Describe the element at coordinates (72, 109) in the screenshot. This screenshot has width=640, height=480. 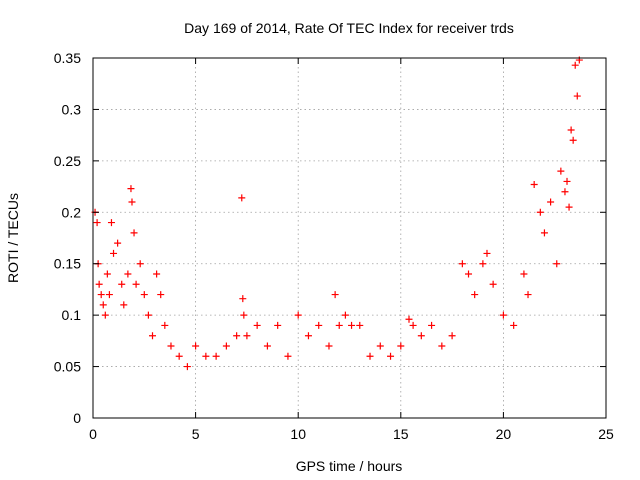
I see `y-tick-label: 0.3` at that location.